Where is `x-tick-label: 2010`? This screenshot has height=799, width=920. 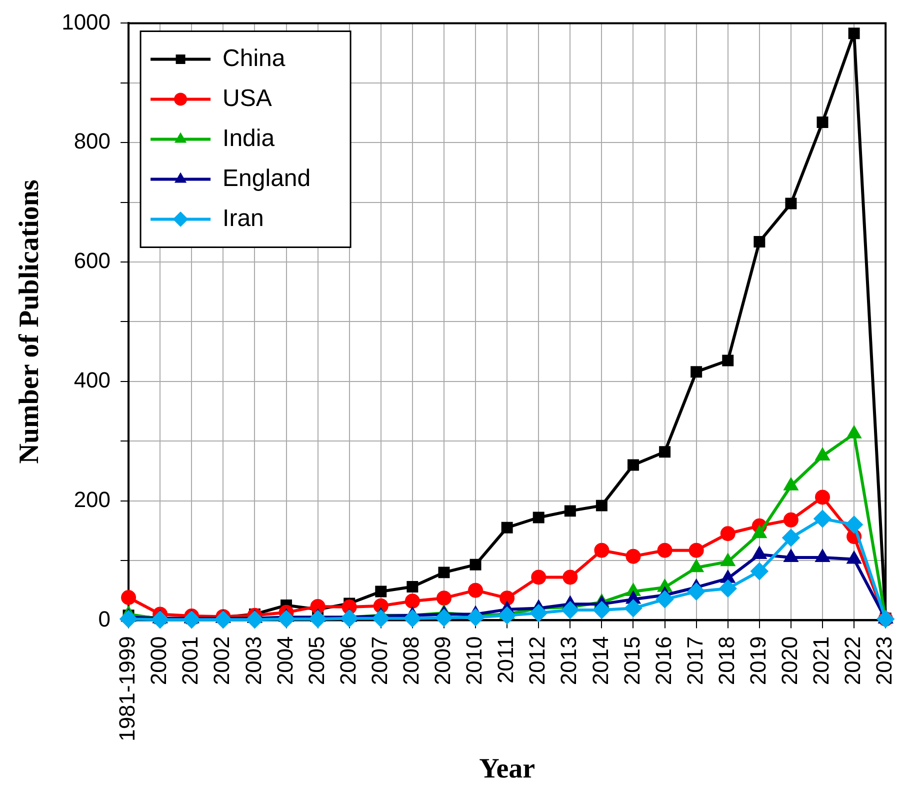
x-tick-label: 2010 is located at coordinates (474, 661).